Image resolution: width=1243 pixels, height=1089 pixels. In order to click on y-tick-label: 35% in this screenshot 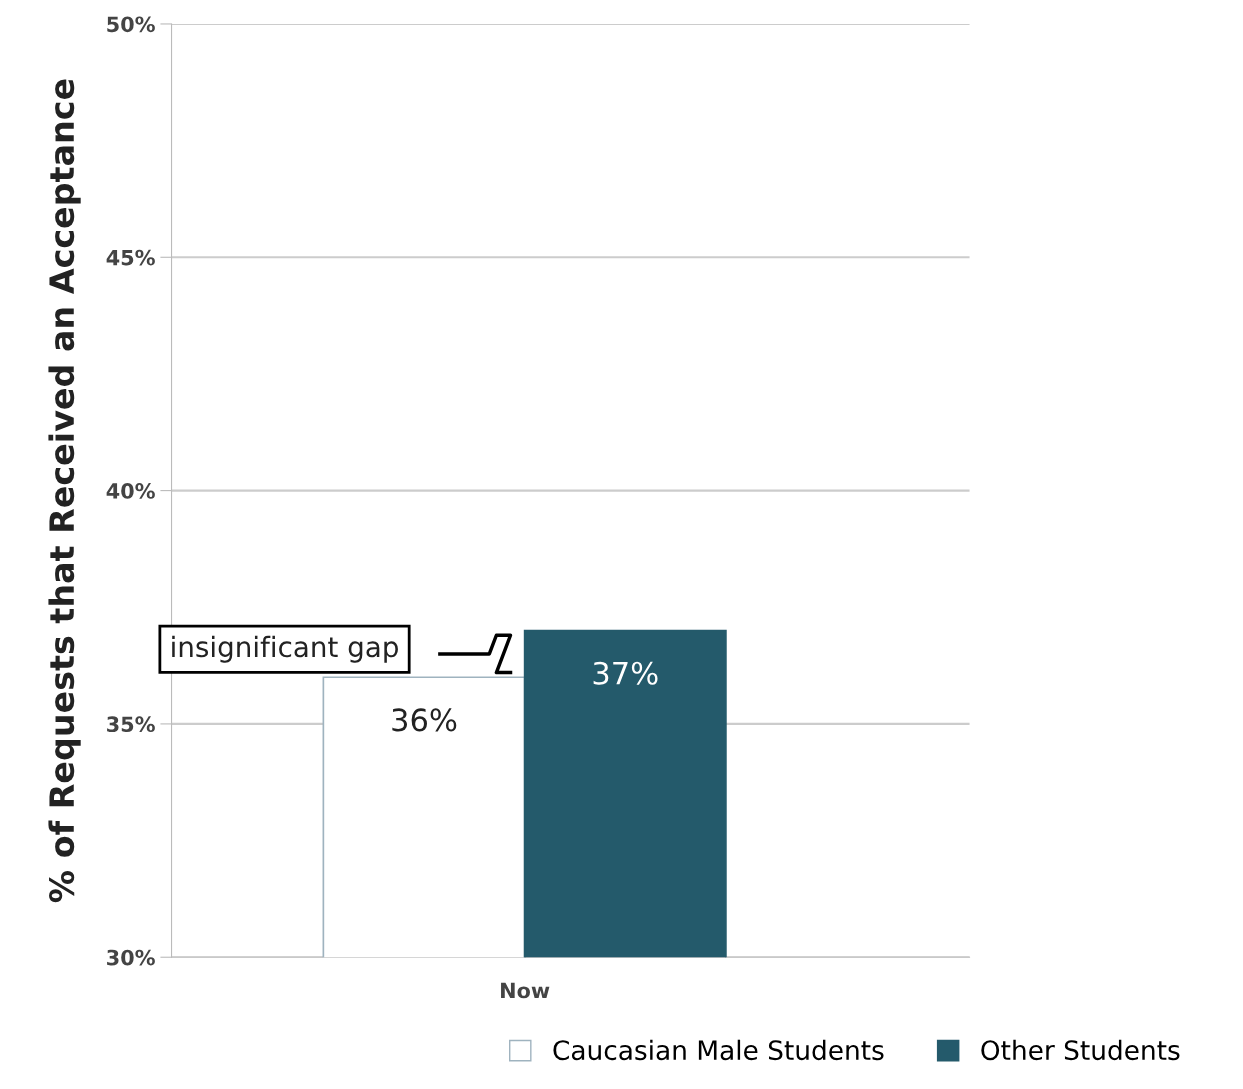, I will do `click(131, 724)`.